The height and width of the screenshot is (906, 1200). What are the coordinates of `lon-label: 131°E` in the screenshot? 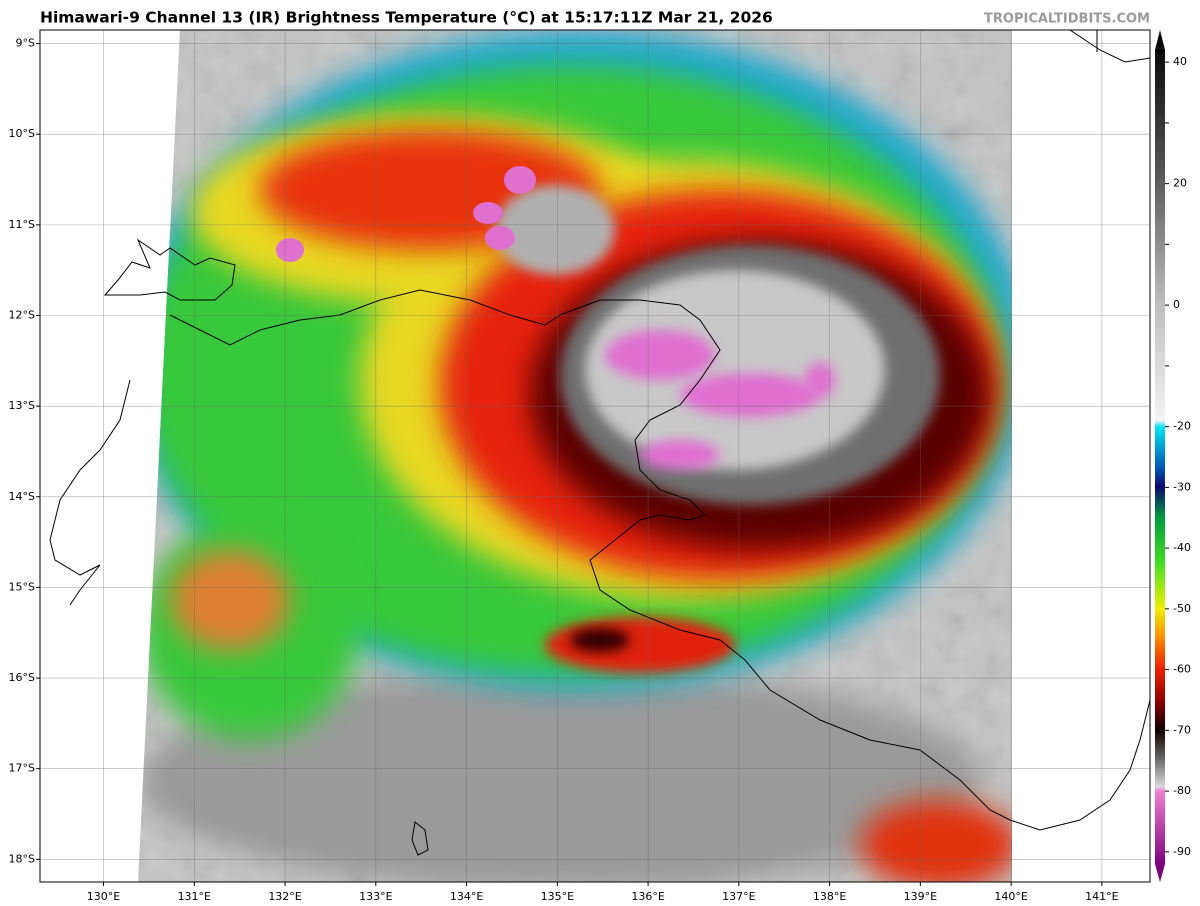 It's located at (194, 896).